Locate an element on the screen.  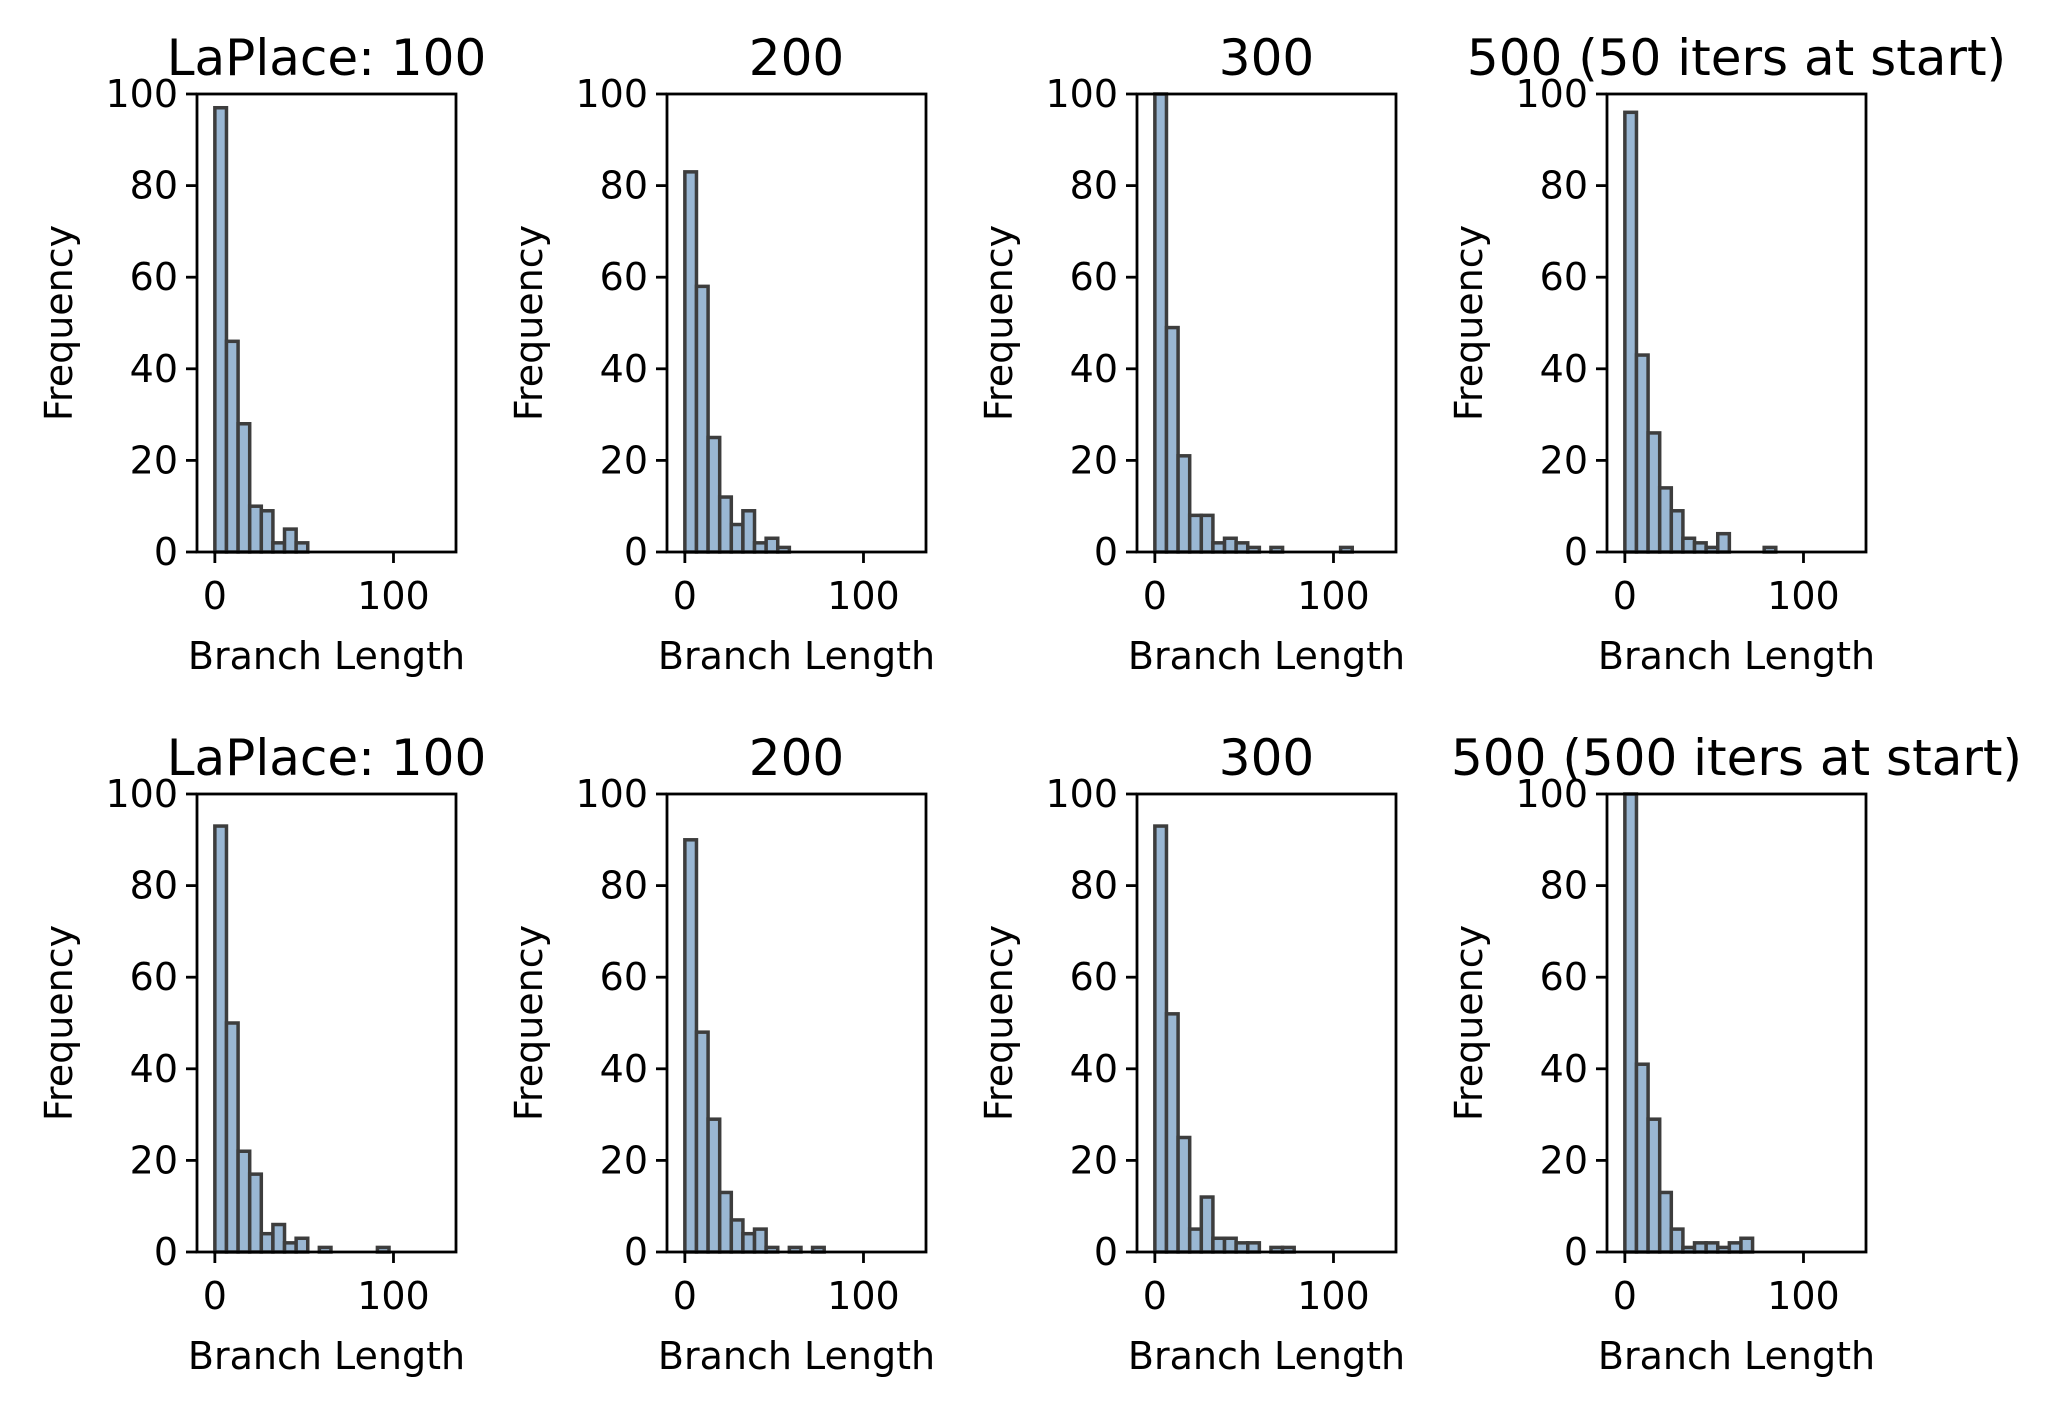
chart-title: 500 (500 iters at start) is located at coordinates (1736, 758).